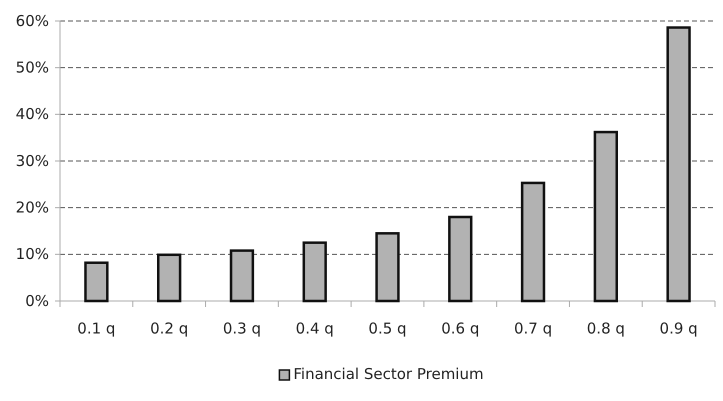 This screenshot has width=723, height=401. What do you see at coordinates (96, 329) in the screenshot?
I see `x-tick-label: 0.1 q` at bounding box center [96, 329].